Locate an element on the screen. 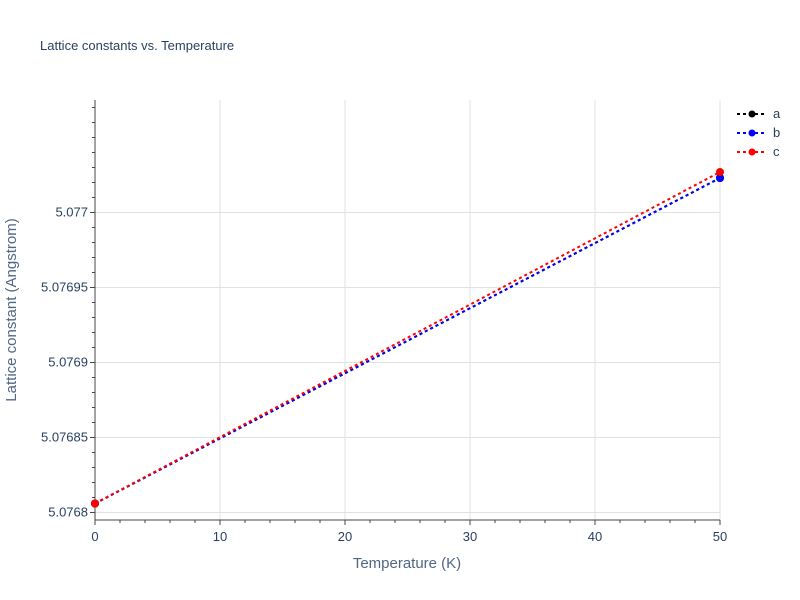 This screenshot has width=800, height=600. legend-item-a: a is located at coordinates (759, 113).